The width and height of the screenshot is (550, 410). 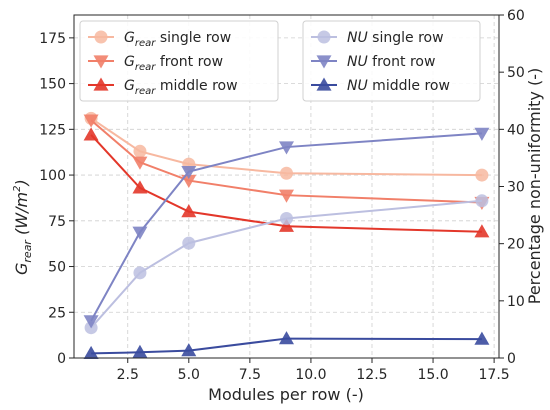 I want to click on legend-grear-box, so click(x=179, y=61).